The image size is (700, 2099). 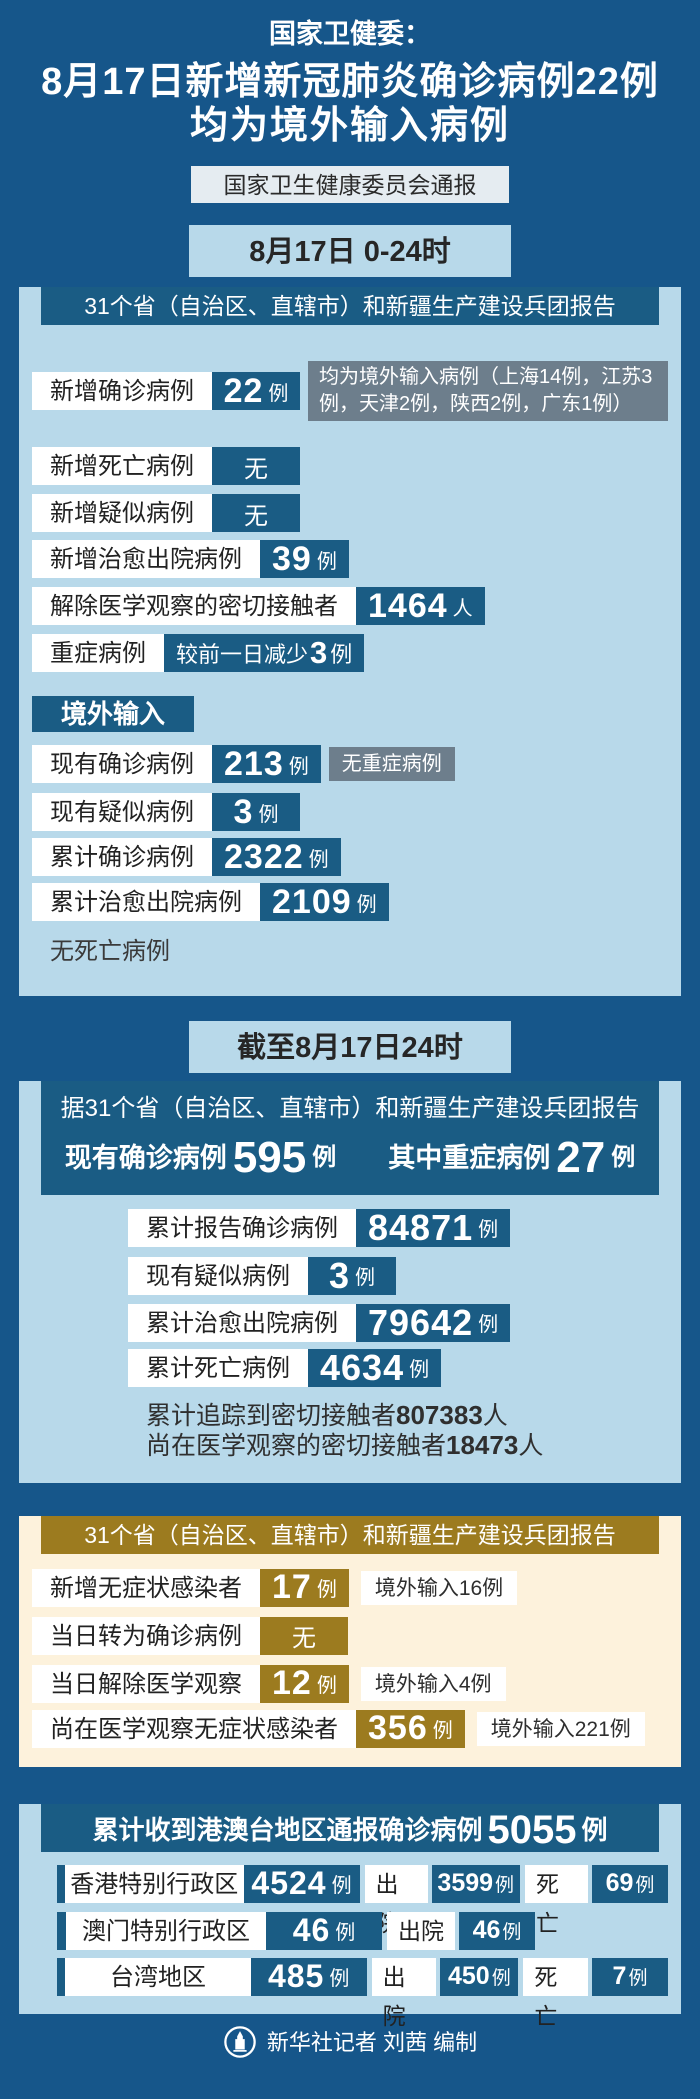 What do you see at coordinates (349, 126) in the screenshot?
I see `page-title-line2: 均为境外输入病例` at bounding box center [349, 126].